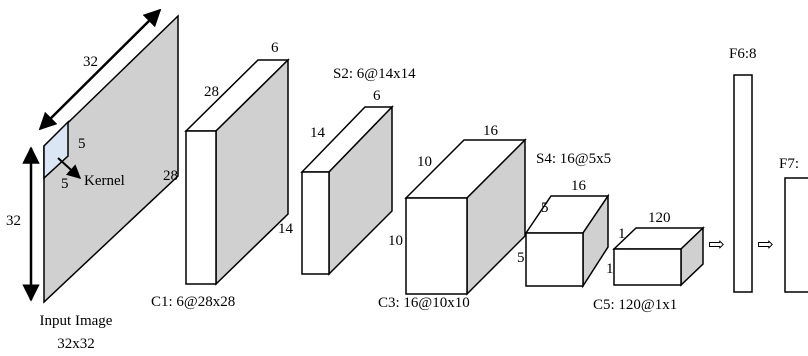  What do you see at coordinates (579, 186) in the screenshot?
I see `s4-depth-label: 16` at bounding box center [579, 186].